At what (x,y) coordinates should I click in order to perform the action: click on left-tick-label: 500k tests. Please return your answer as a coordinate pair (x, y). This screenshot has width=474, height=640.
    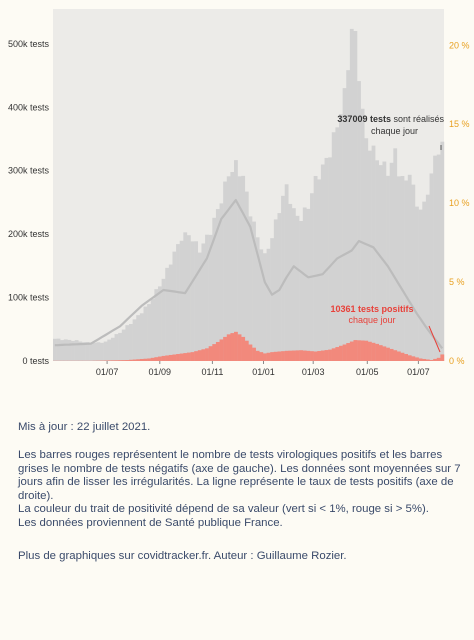
    Looking at the image, I should click on (29, 44).